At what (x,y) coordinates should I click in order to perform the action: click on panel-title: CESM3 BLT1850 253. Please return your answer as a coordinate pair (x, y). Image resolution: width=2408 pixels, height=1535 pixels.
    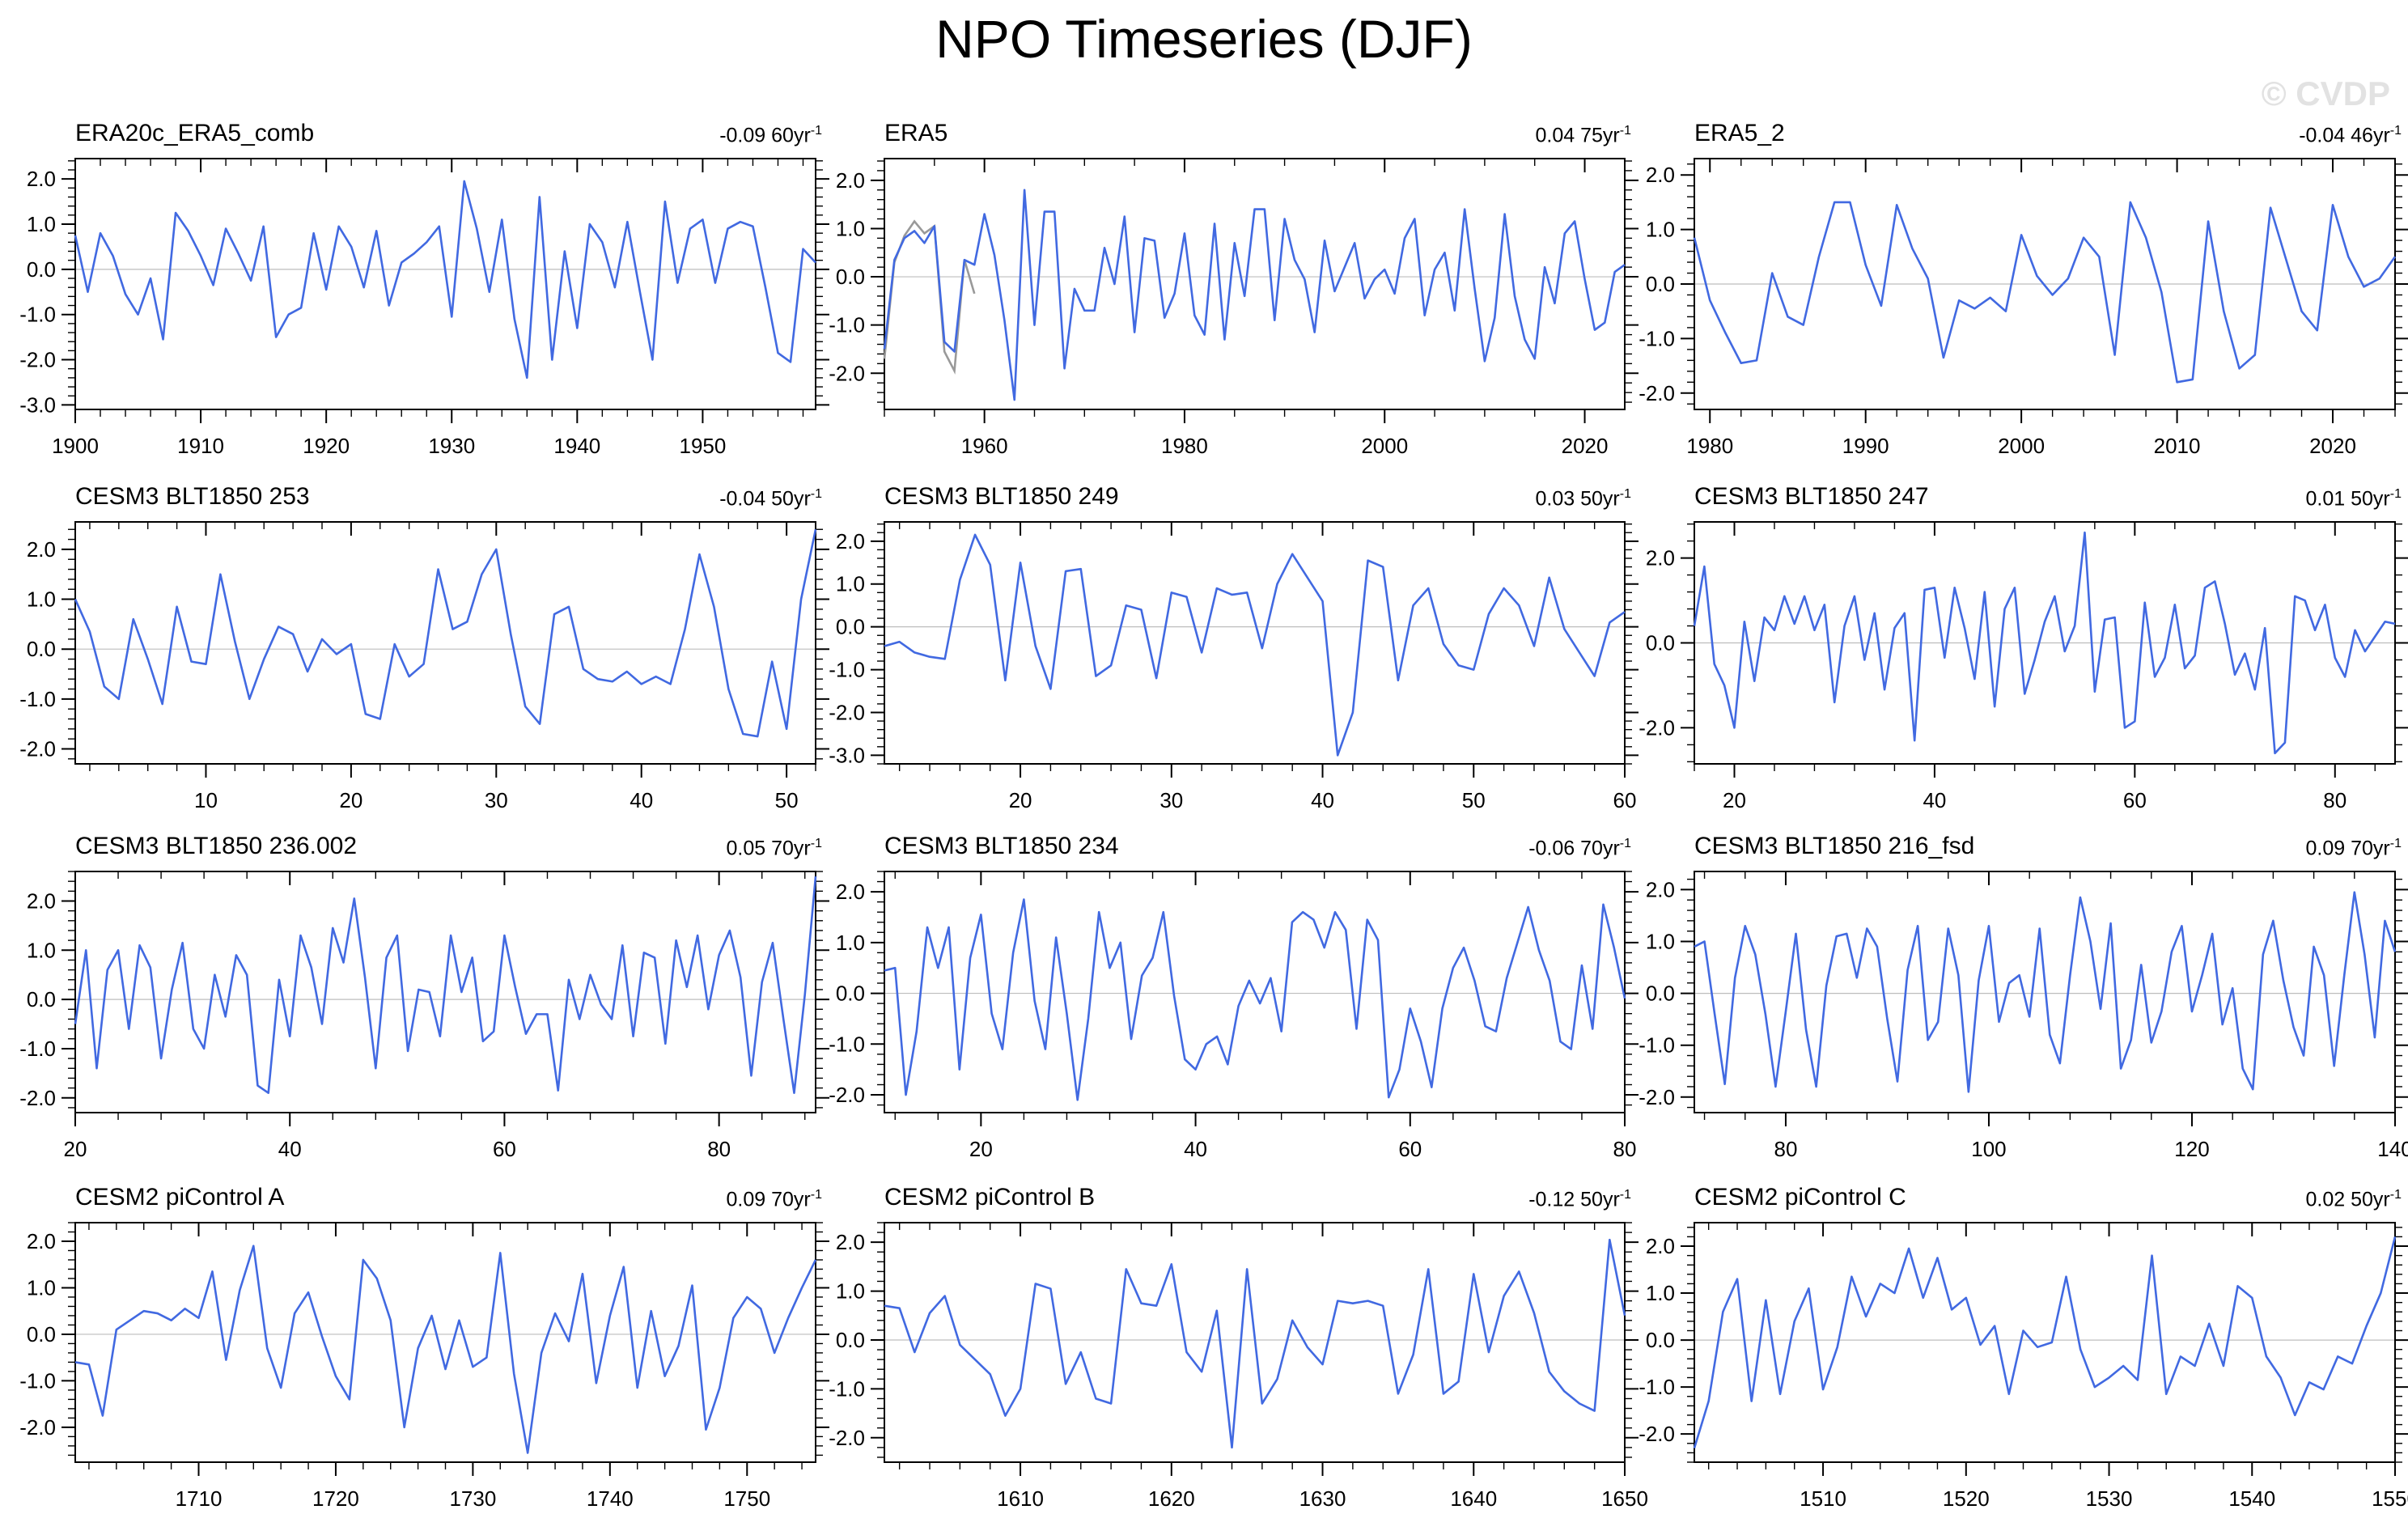
    Looking at the image, I should click on (192, 497).